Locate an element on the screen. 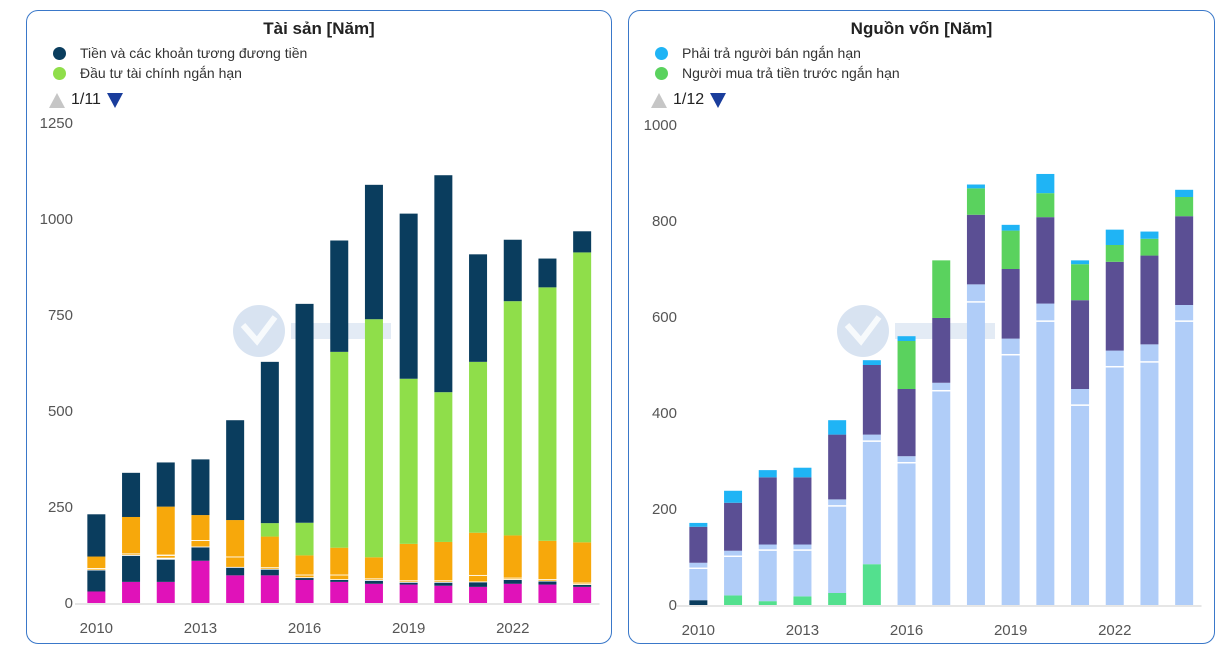 This screenshot has height=652, width=1228. bar-stack-2020 is located at coordinates (443, 389).